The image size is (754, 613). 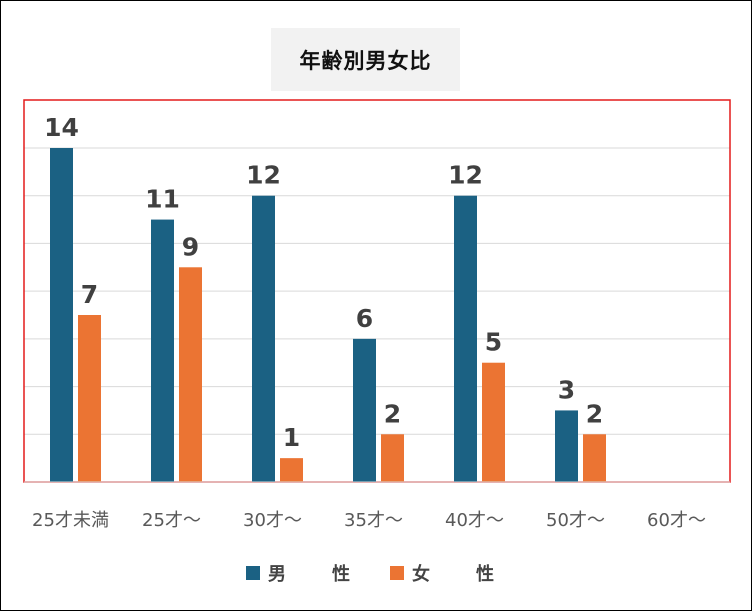 I want to click on x-tick-label: 50才～, so click(x=575, y=520).